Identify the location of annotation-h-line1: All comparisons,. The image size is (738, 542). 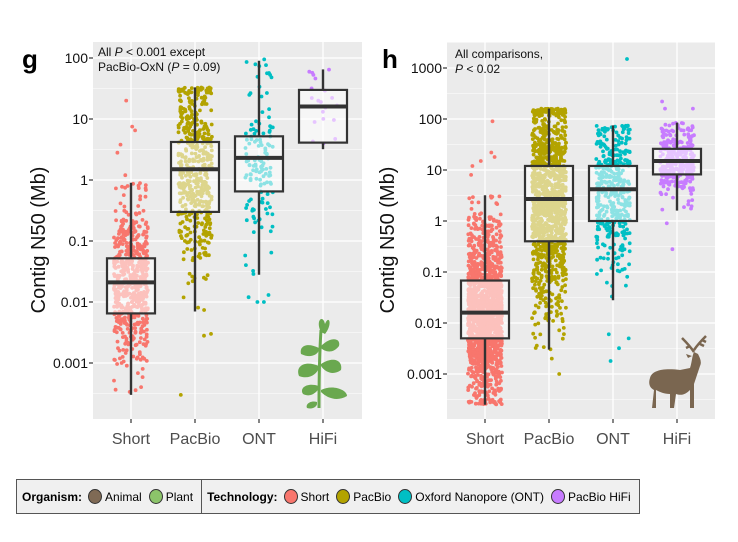
(499, 54).